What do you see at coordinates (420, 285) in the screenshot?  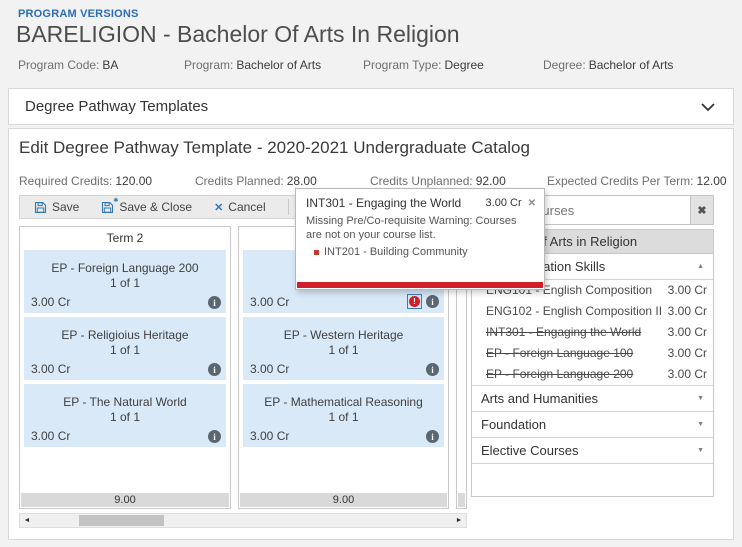 I see `warning-red-bar` at bounding box center [420, 285].